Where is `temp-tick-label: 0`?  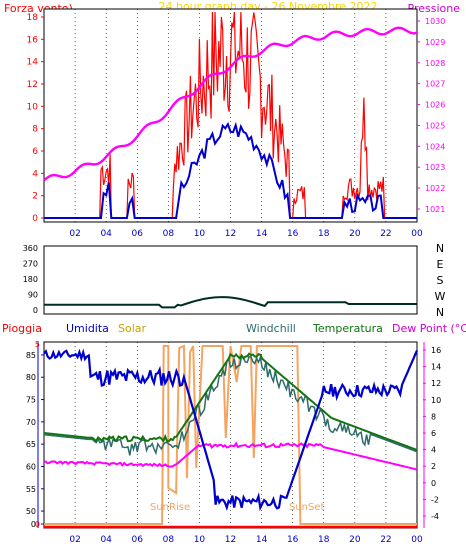
temp-tick-label: 0 is located at coordinates (433, 483).